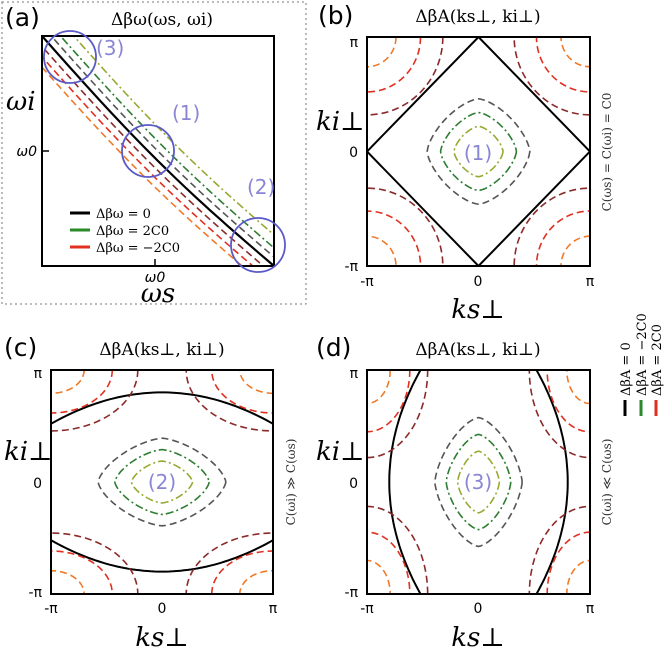 The height and width of the screenshot is (656, 664). What do you see at coordinates (261, 187) in the screenshot?
I see `panel-a-region-2: (2)` at bounding box center [261, 187].